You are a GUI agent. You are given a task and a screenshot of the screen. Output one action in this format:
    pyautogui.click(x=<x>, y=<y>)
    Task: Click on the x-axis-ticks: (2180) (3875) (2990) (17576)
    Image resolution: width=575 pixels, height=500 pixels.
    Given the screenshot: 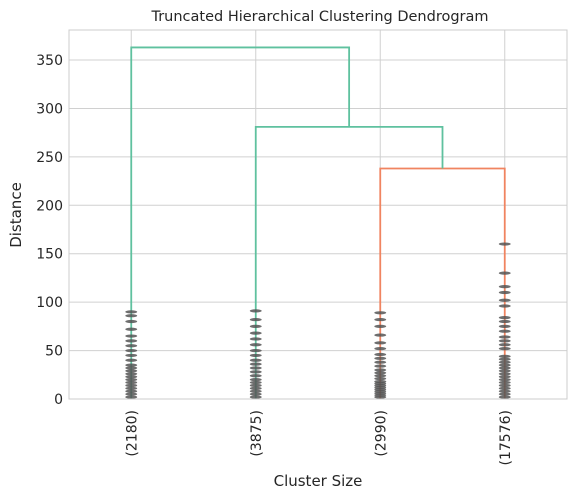 What is the action you would take?
    pyautogui.click(x=319, y=437)
    